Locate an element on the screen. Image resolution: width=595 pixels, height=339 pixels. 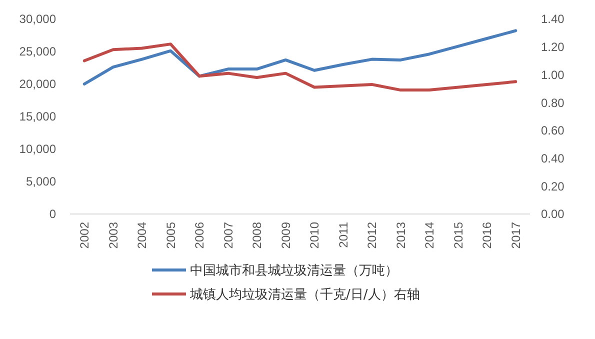
x-tick-label: 2016 is located at coordinates (487, 235).